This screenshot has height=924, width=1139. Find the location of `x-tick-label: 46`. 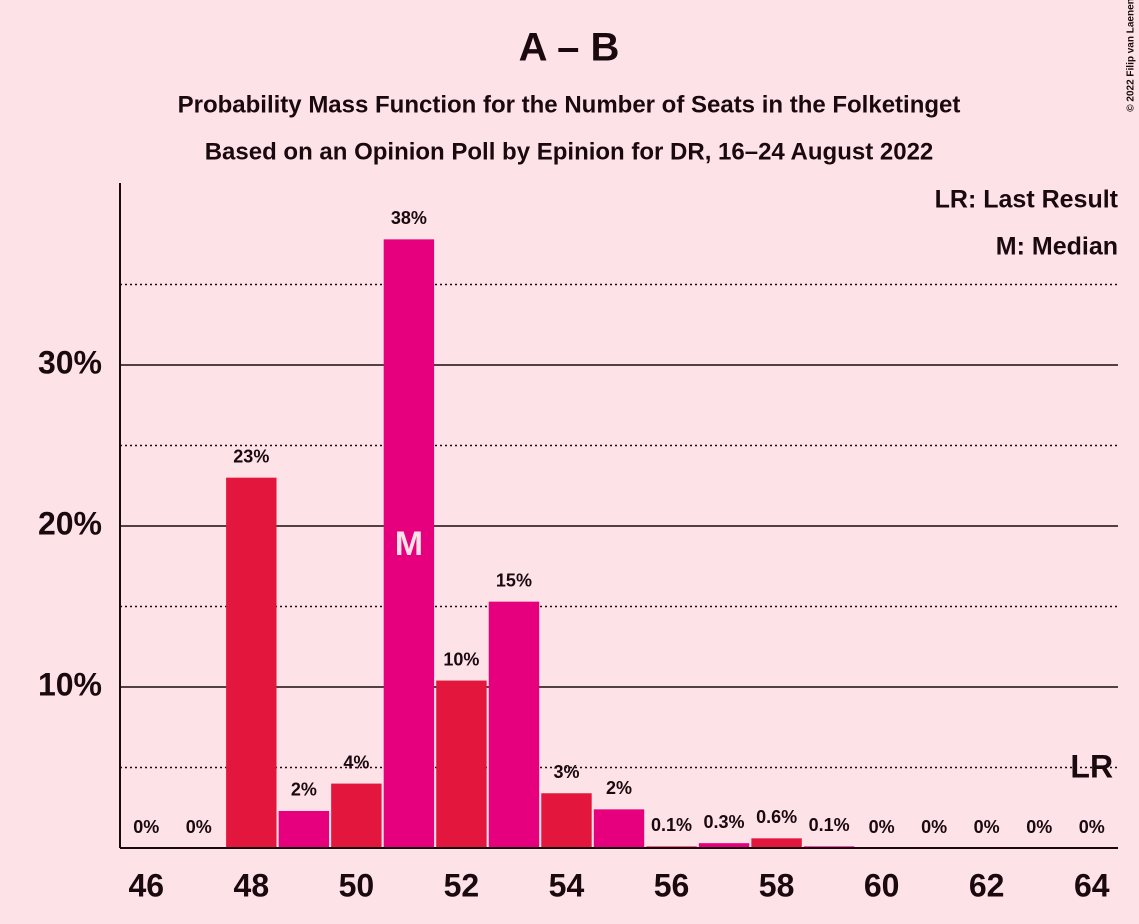

x-tick-label: 46 is located at coordinates (146, 885).